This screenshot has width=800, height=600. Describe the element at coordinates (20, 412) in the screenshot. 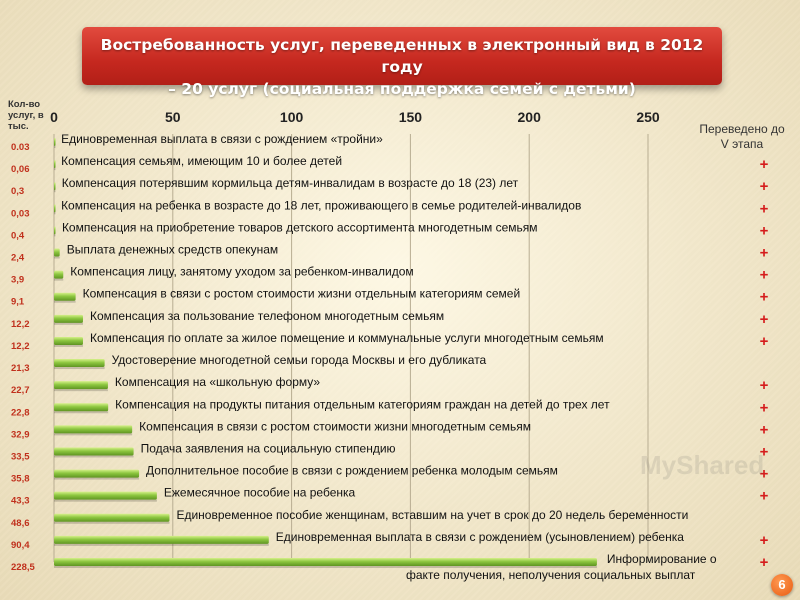

I see `value-label: 22,8` at that location.